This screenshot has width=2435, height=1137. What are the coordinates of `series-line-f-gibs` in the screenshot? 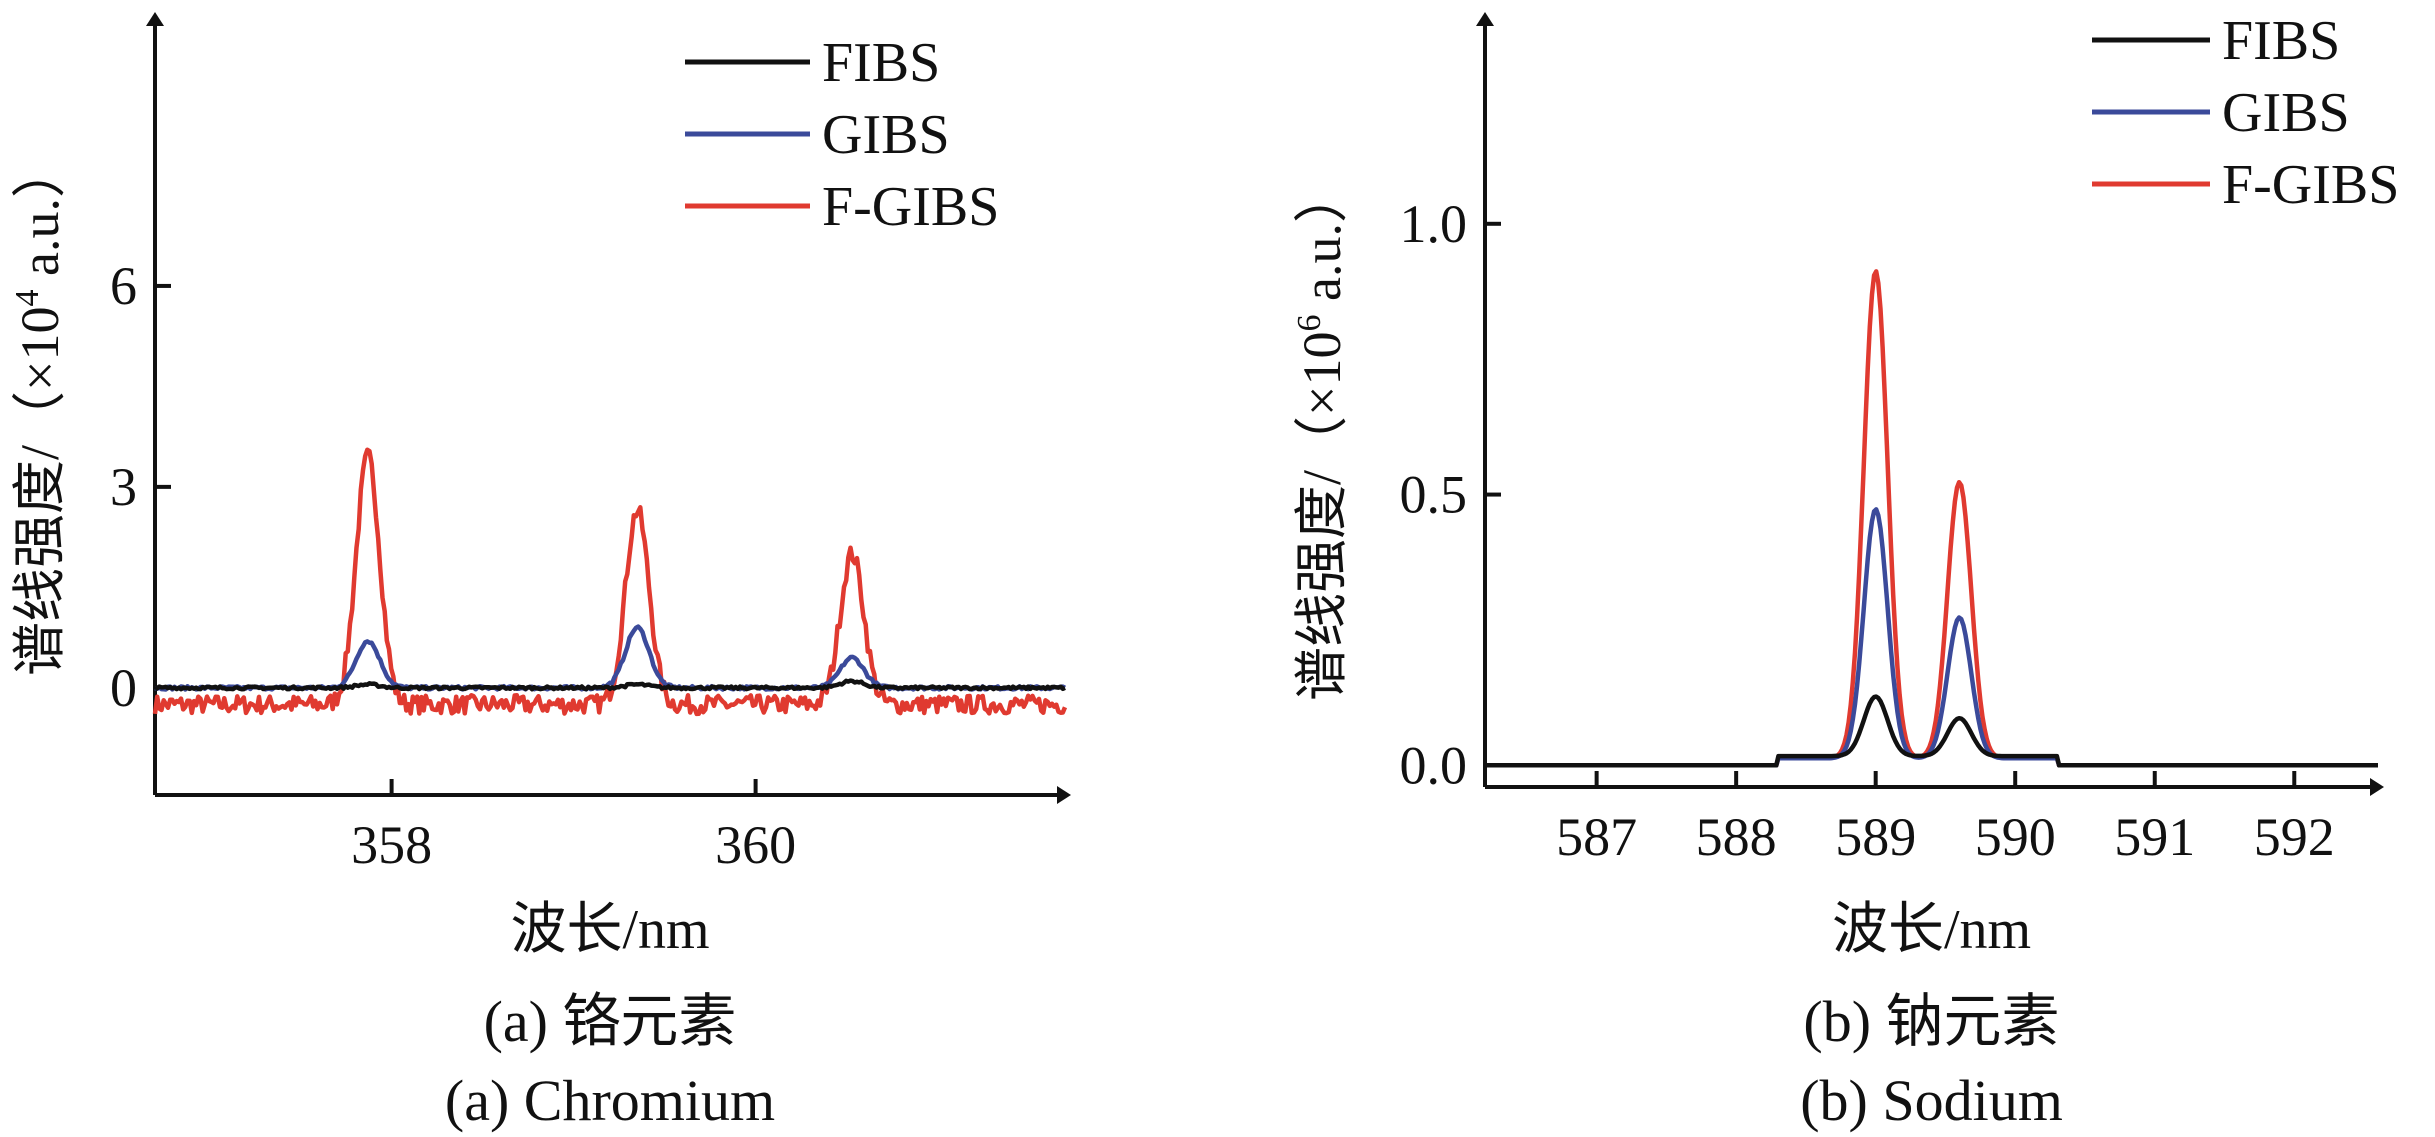 It's located at (610, 582).